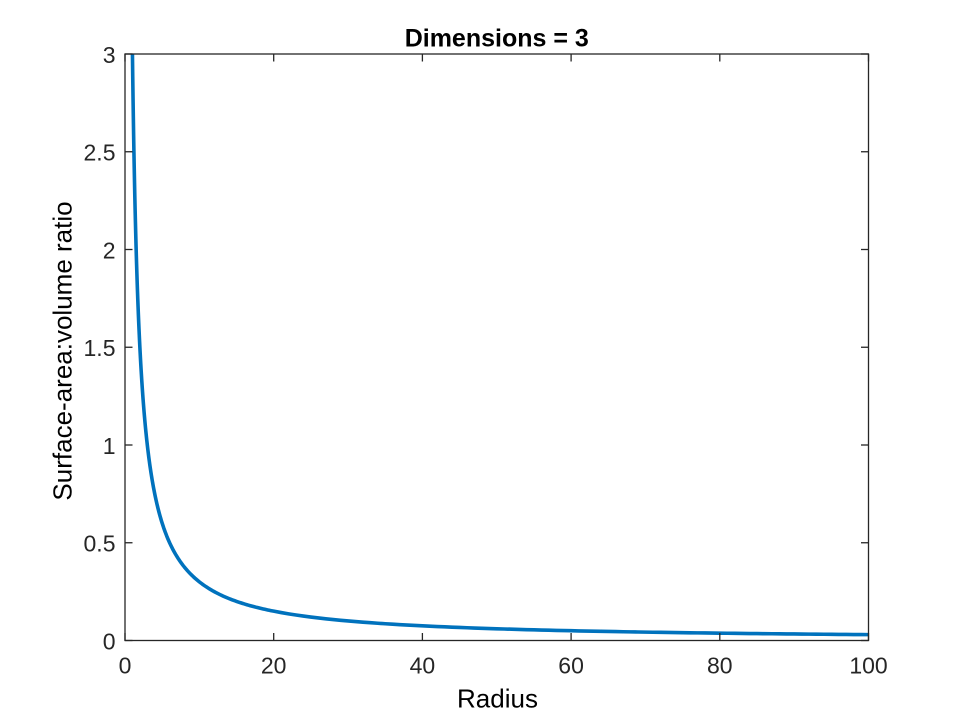 The image size is (960, 720). Describe the element at coordinates (100, 544) in the screenshot. I see `svg-text: 0.5` at that location.